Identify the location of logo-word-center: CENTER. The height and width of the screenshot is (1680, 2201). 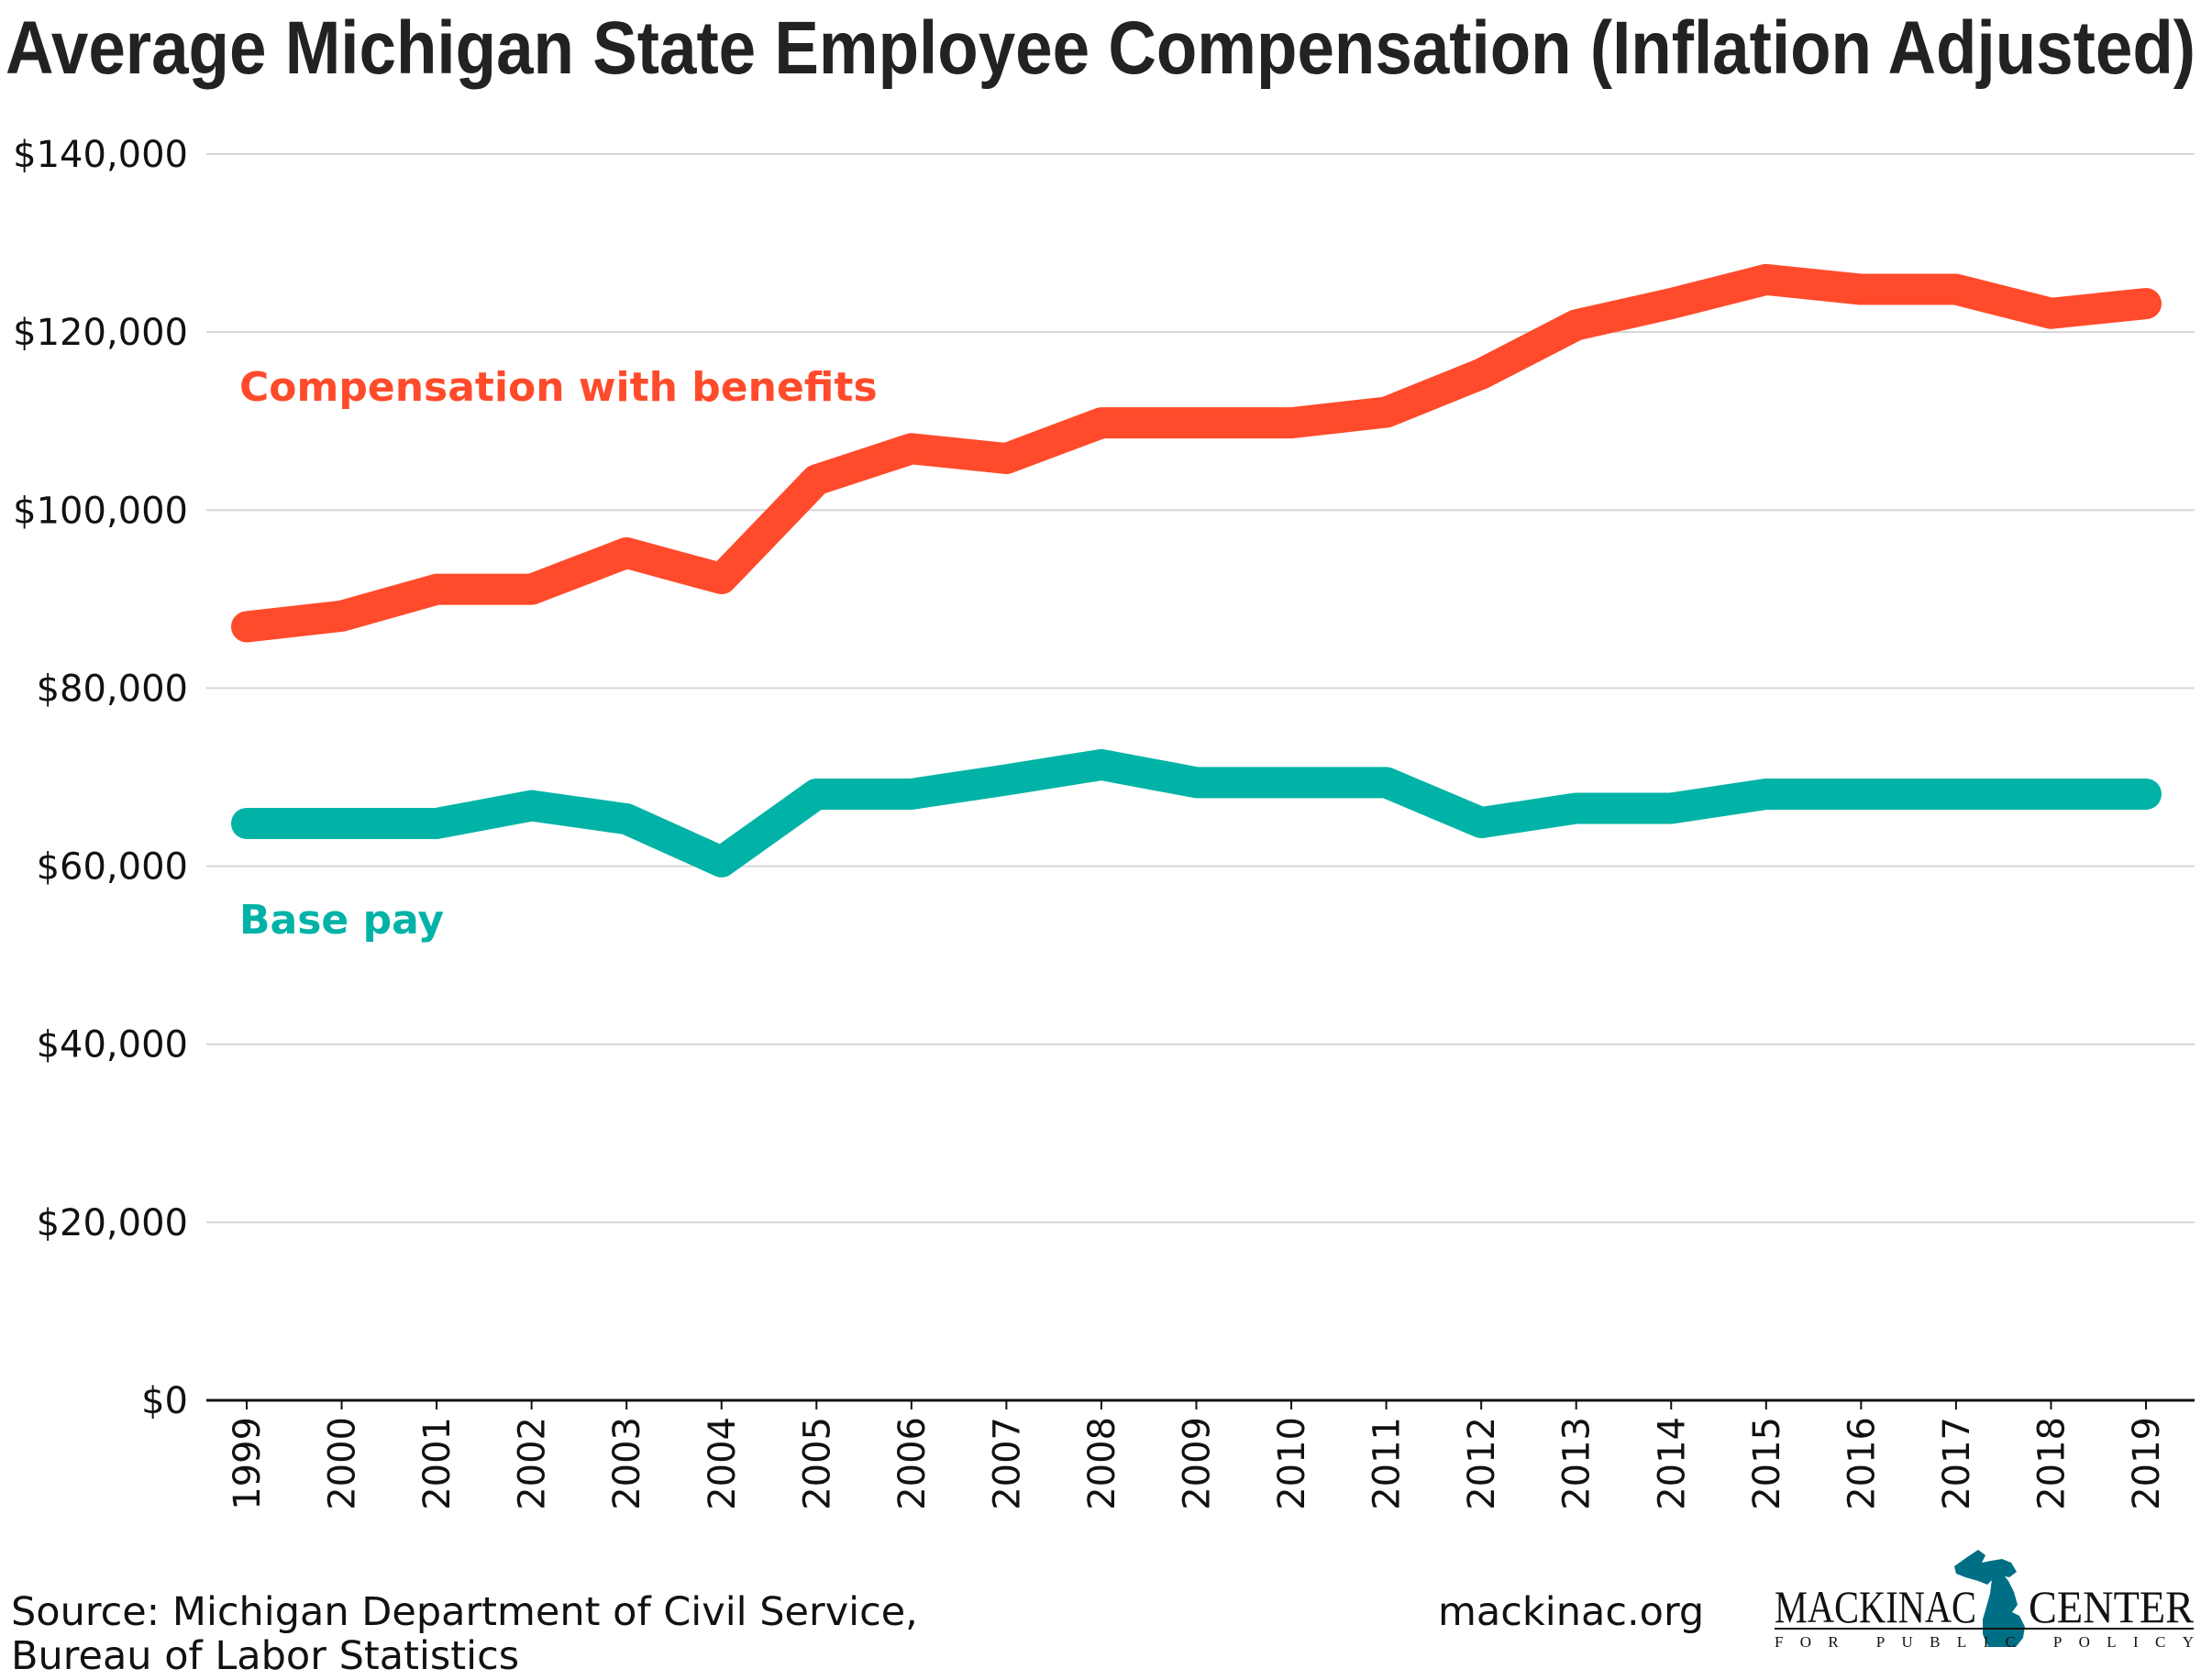
(2112, 1606).